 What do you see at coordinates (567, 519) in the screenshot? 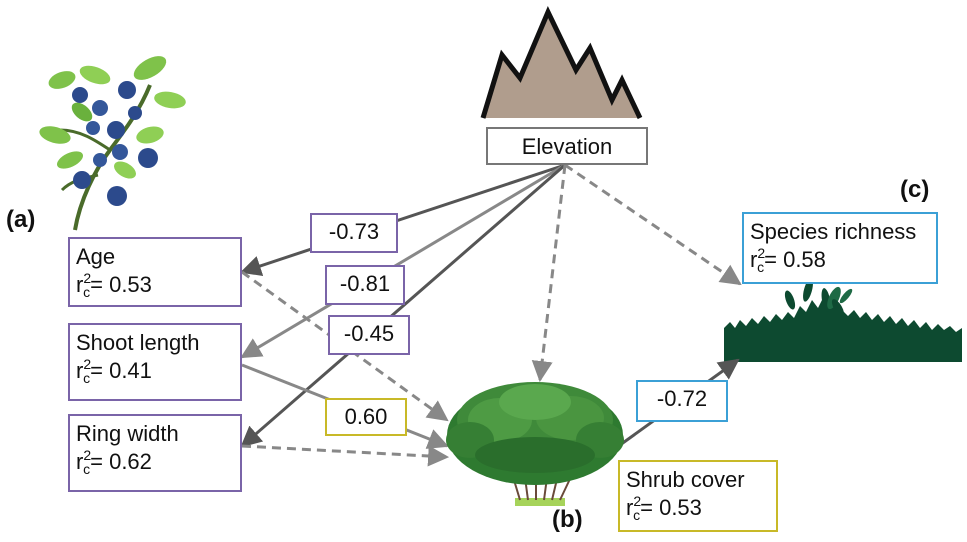
I see `panel-label-b: (b)` at bounding box center [567, 519].